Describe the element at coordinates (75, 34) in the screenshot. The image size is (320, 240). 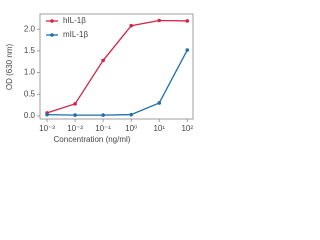
I see `legend-label: mIL-1β` at that location.